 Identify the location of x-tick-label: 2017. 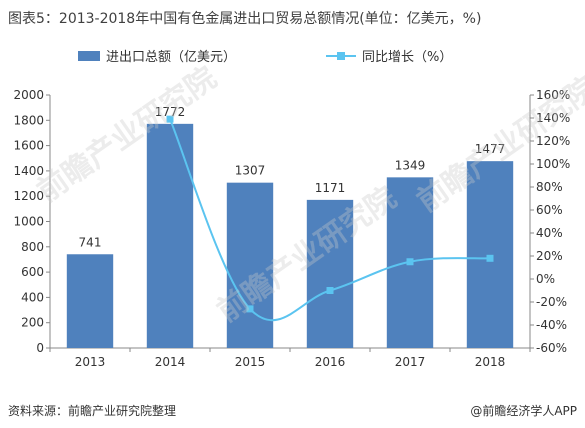
(410, 362).